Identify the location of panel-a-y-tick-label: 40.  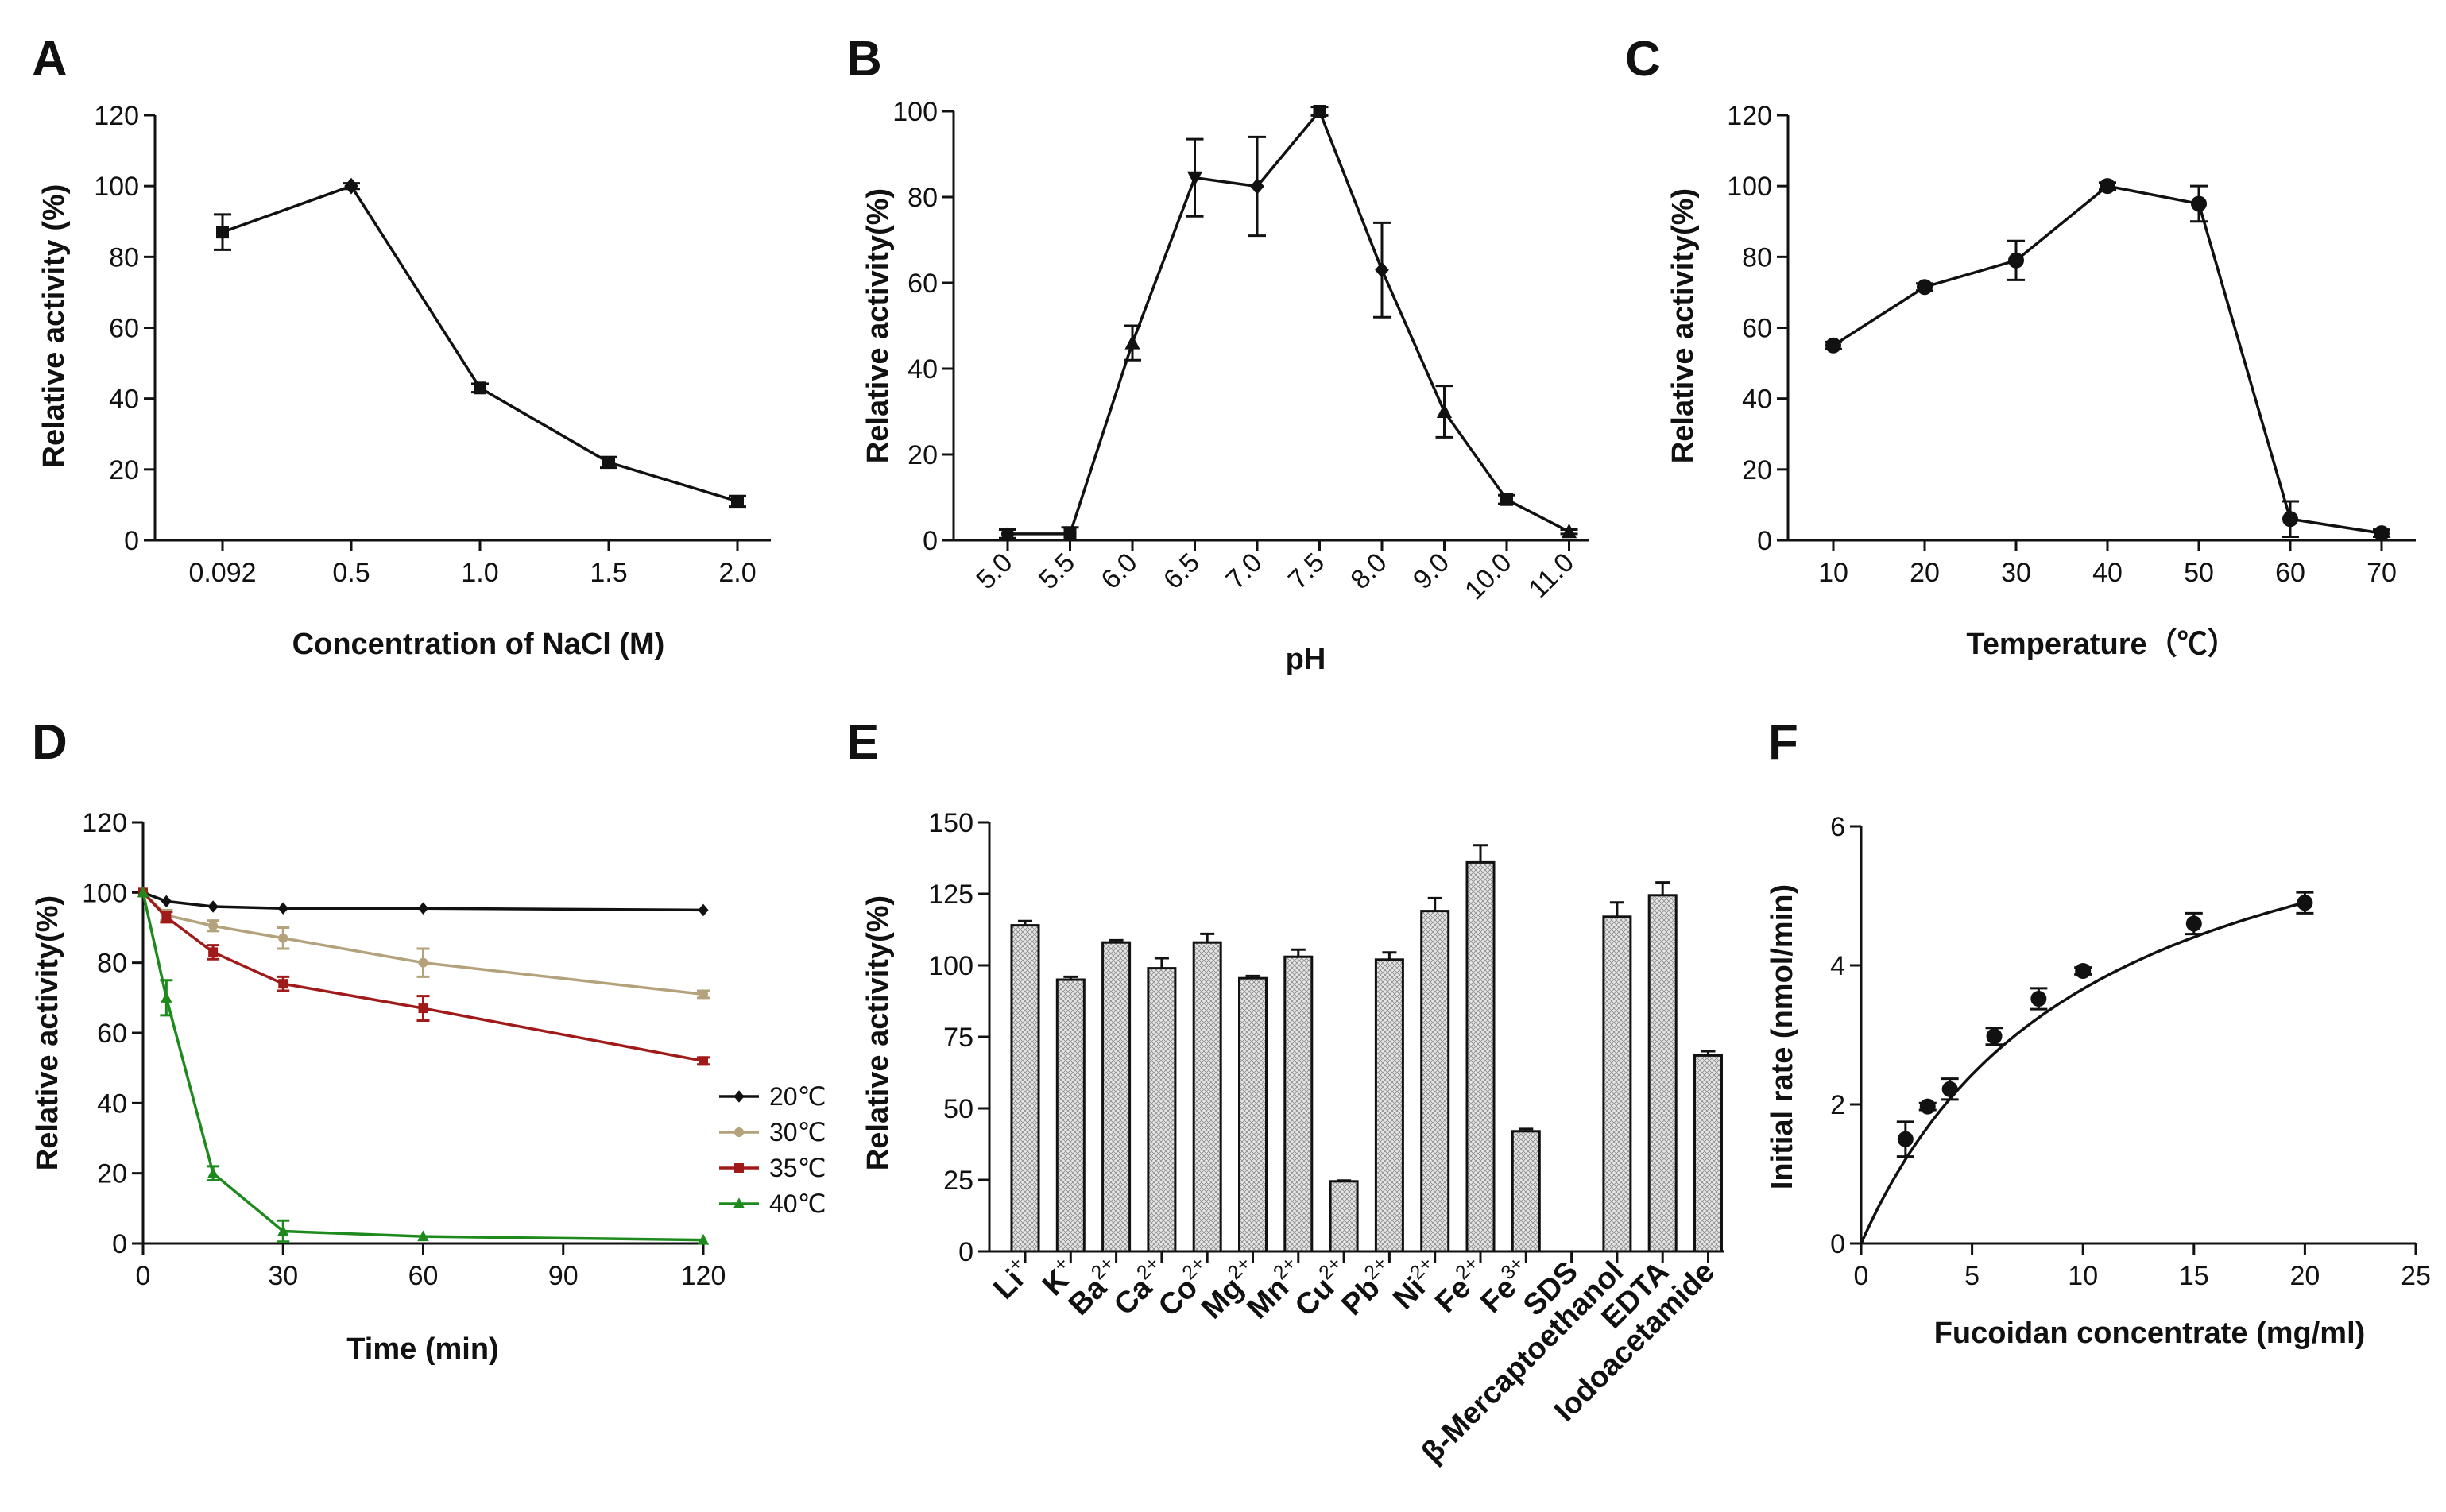
(124, 400).